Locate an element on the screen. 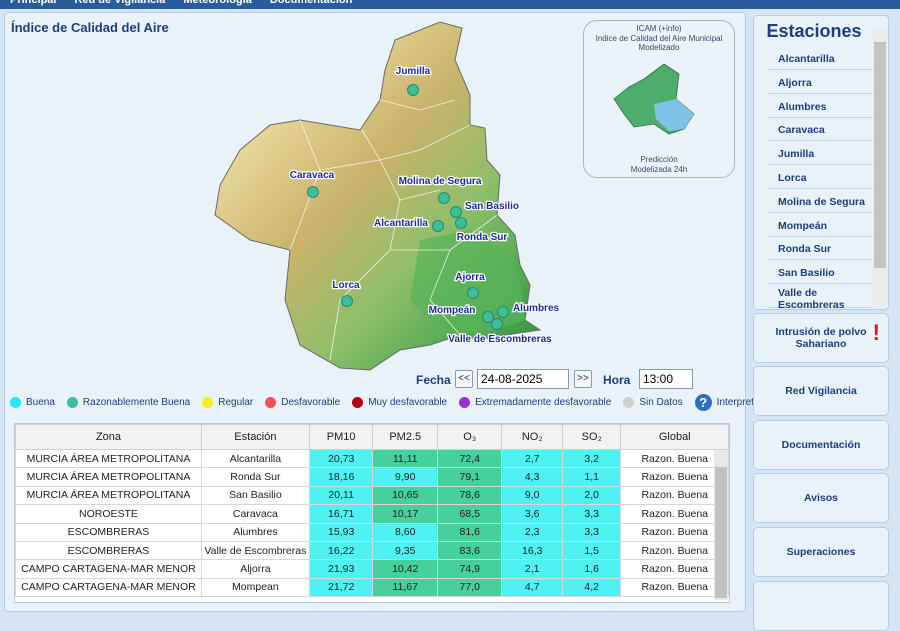  inset-region is located at coordinates (674, 114).